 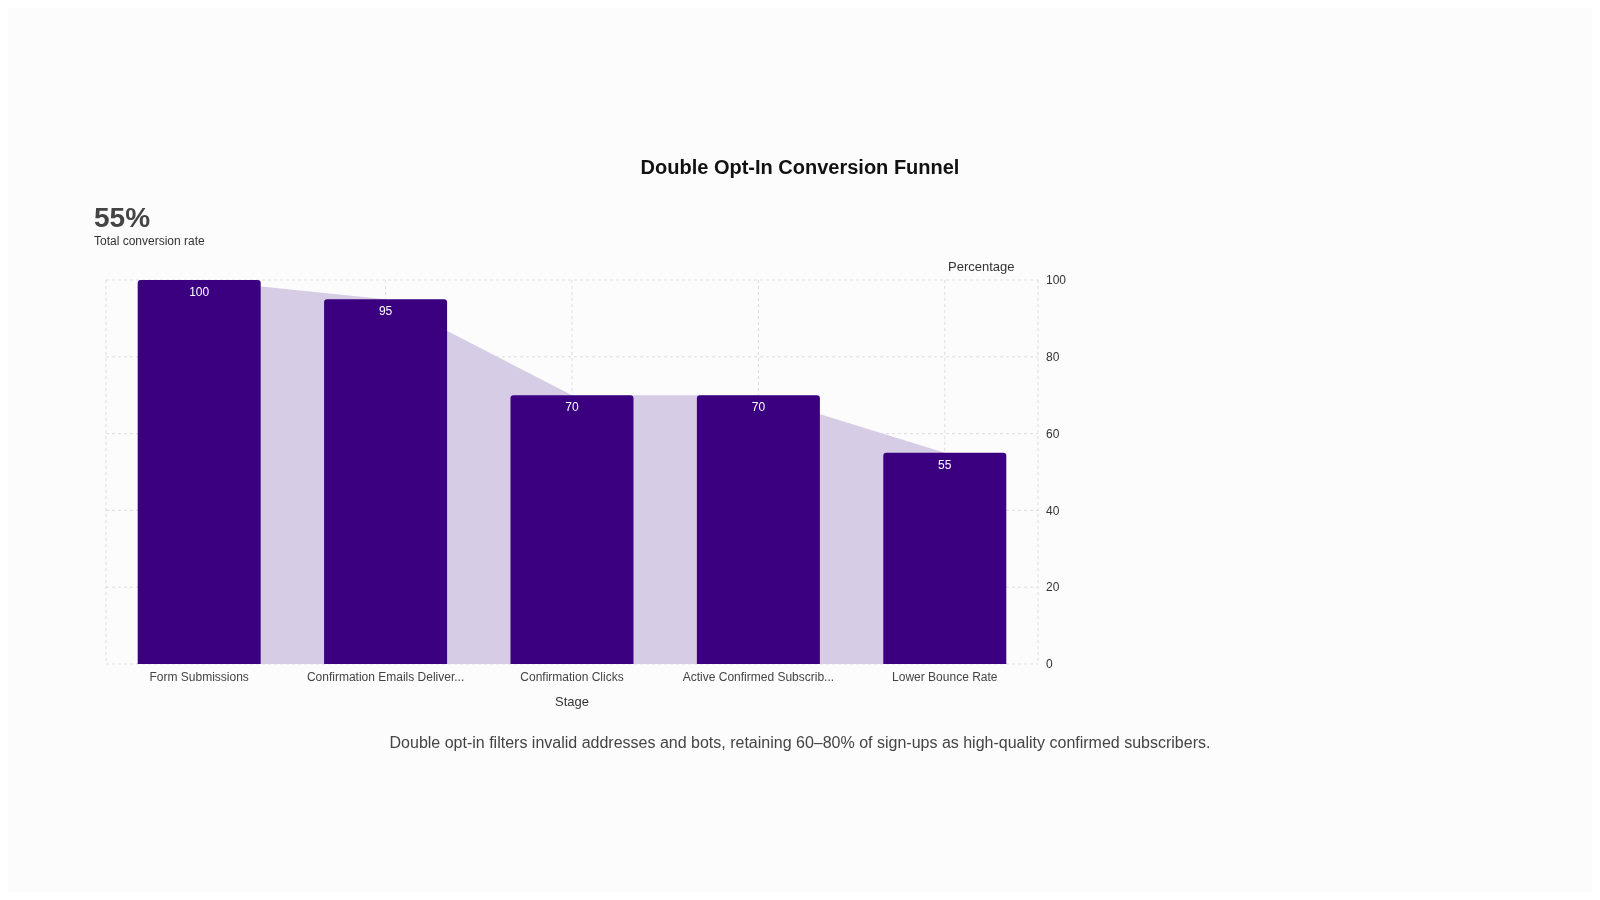 What do you see at coordinates (1053, 587) in the screenshot?
I see `y-tick-label: 20` at bounding box center [1053, 587].